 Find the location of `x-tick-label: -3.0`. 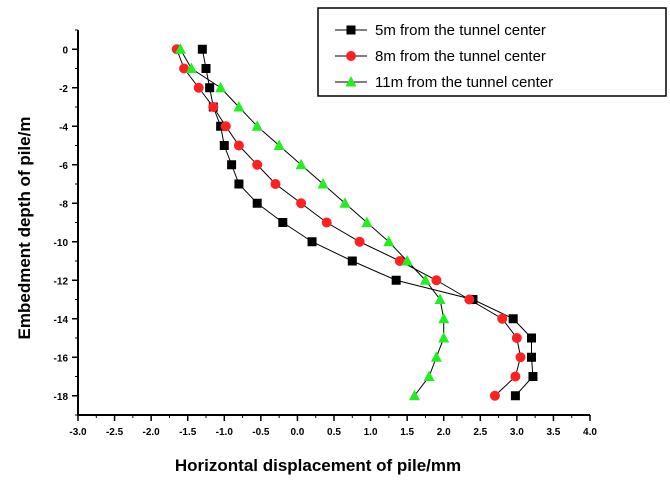

x-tick-label: -3.0 is located at coordinates (78, 432).